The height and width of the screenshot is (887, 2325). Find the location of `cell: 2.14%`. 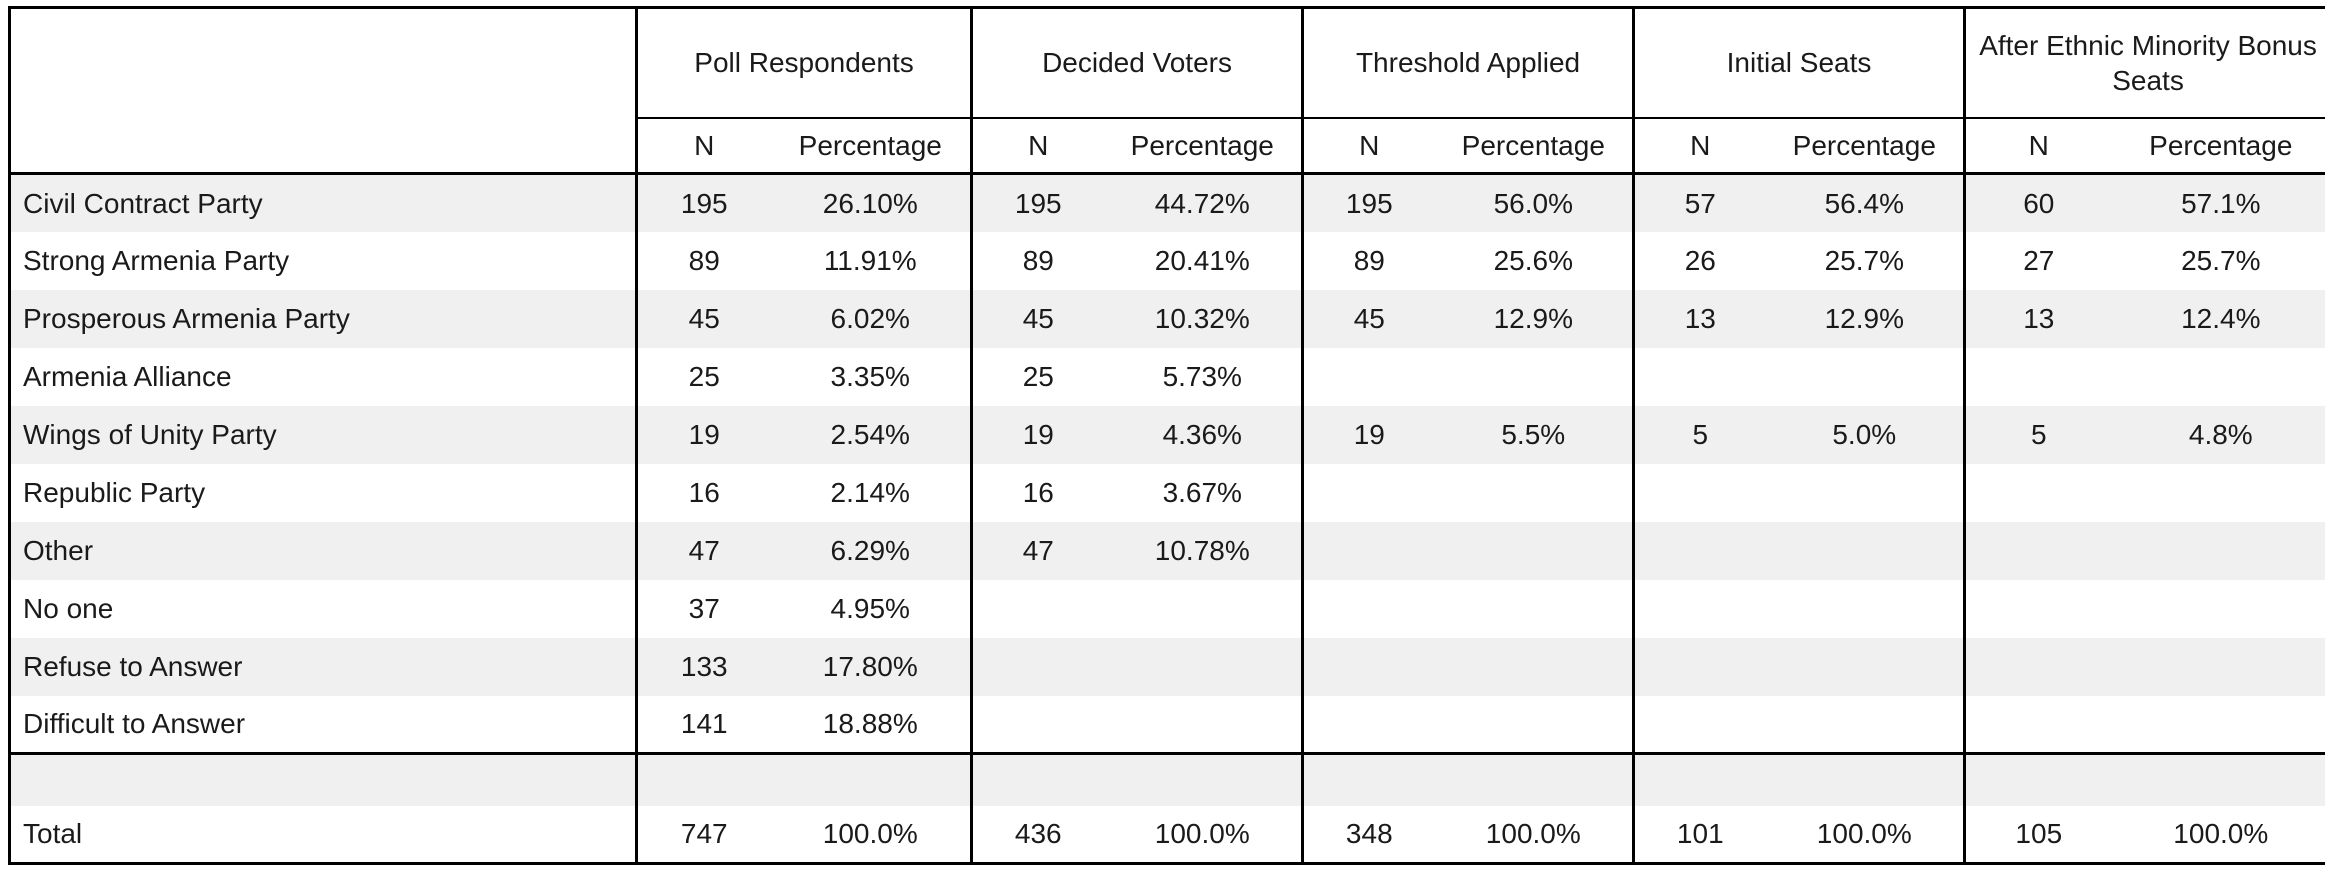

cell: 2.14% is located at coordinates (870, 492).